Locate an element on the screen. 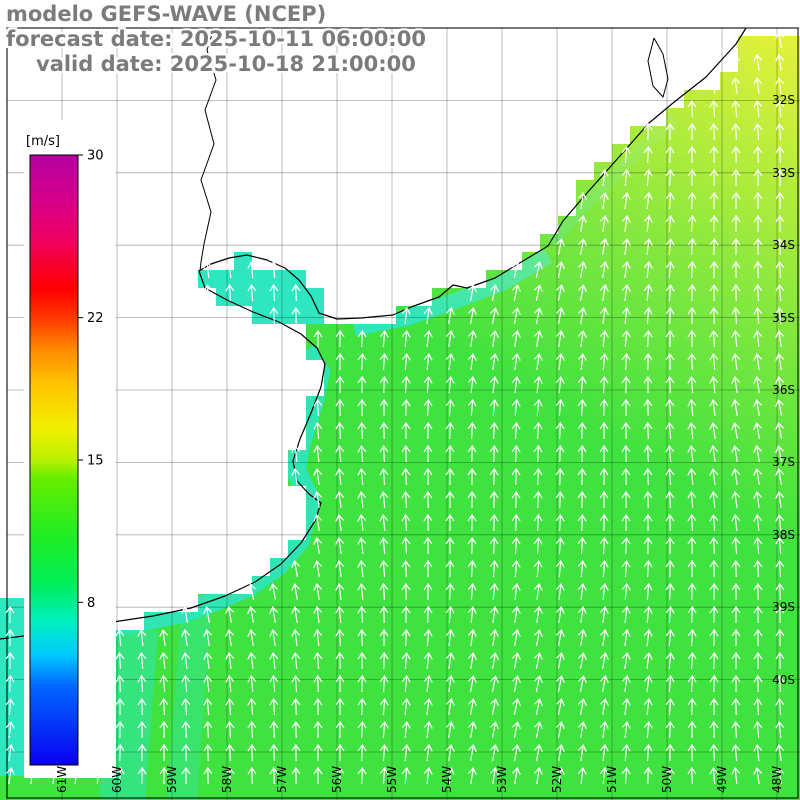 The width and height of the screenshot is (800, 800). latitude-label: 34S is located at coordinates (783, 245).